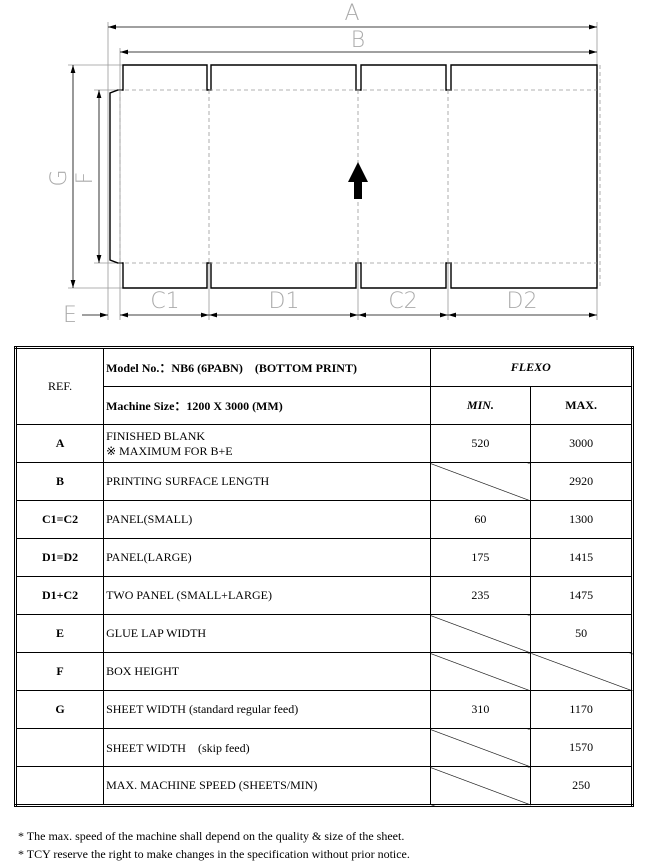 The height and width of the screenshot is (865, 649). What do you see at coordinates (531, 367) in the screenshot?
I see `flexo-header: FLEXO` at bounding box center [531, 367].